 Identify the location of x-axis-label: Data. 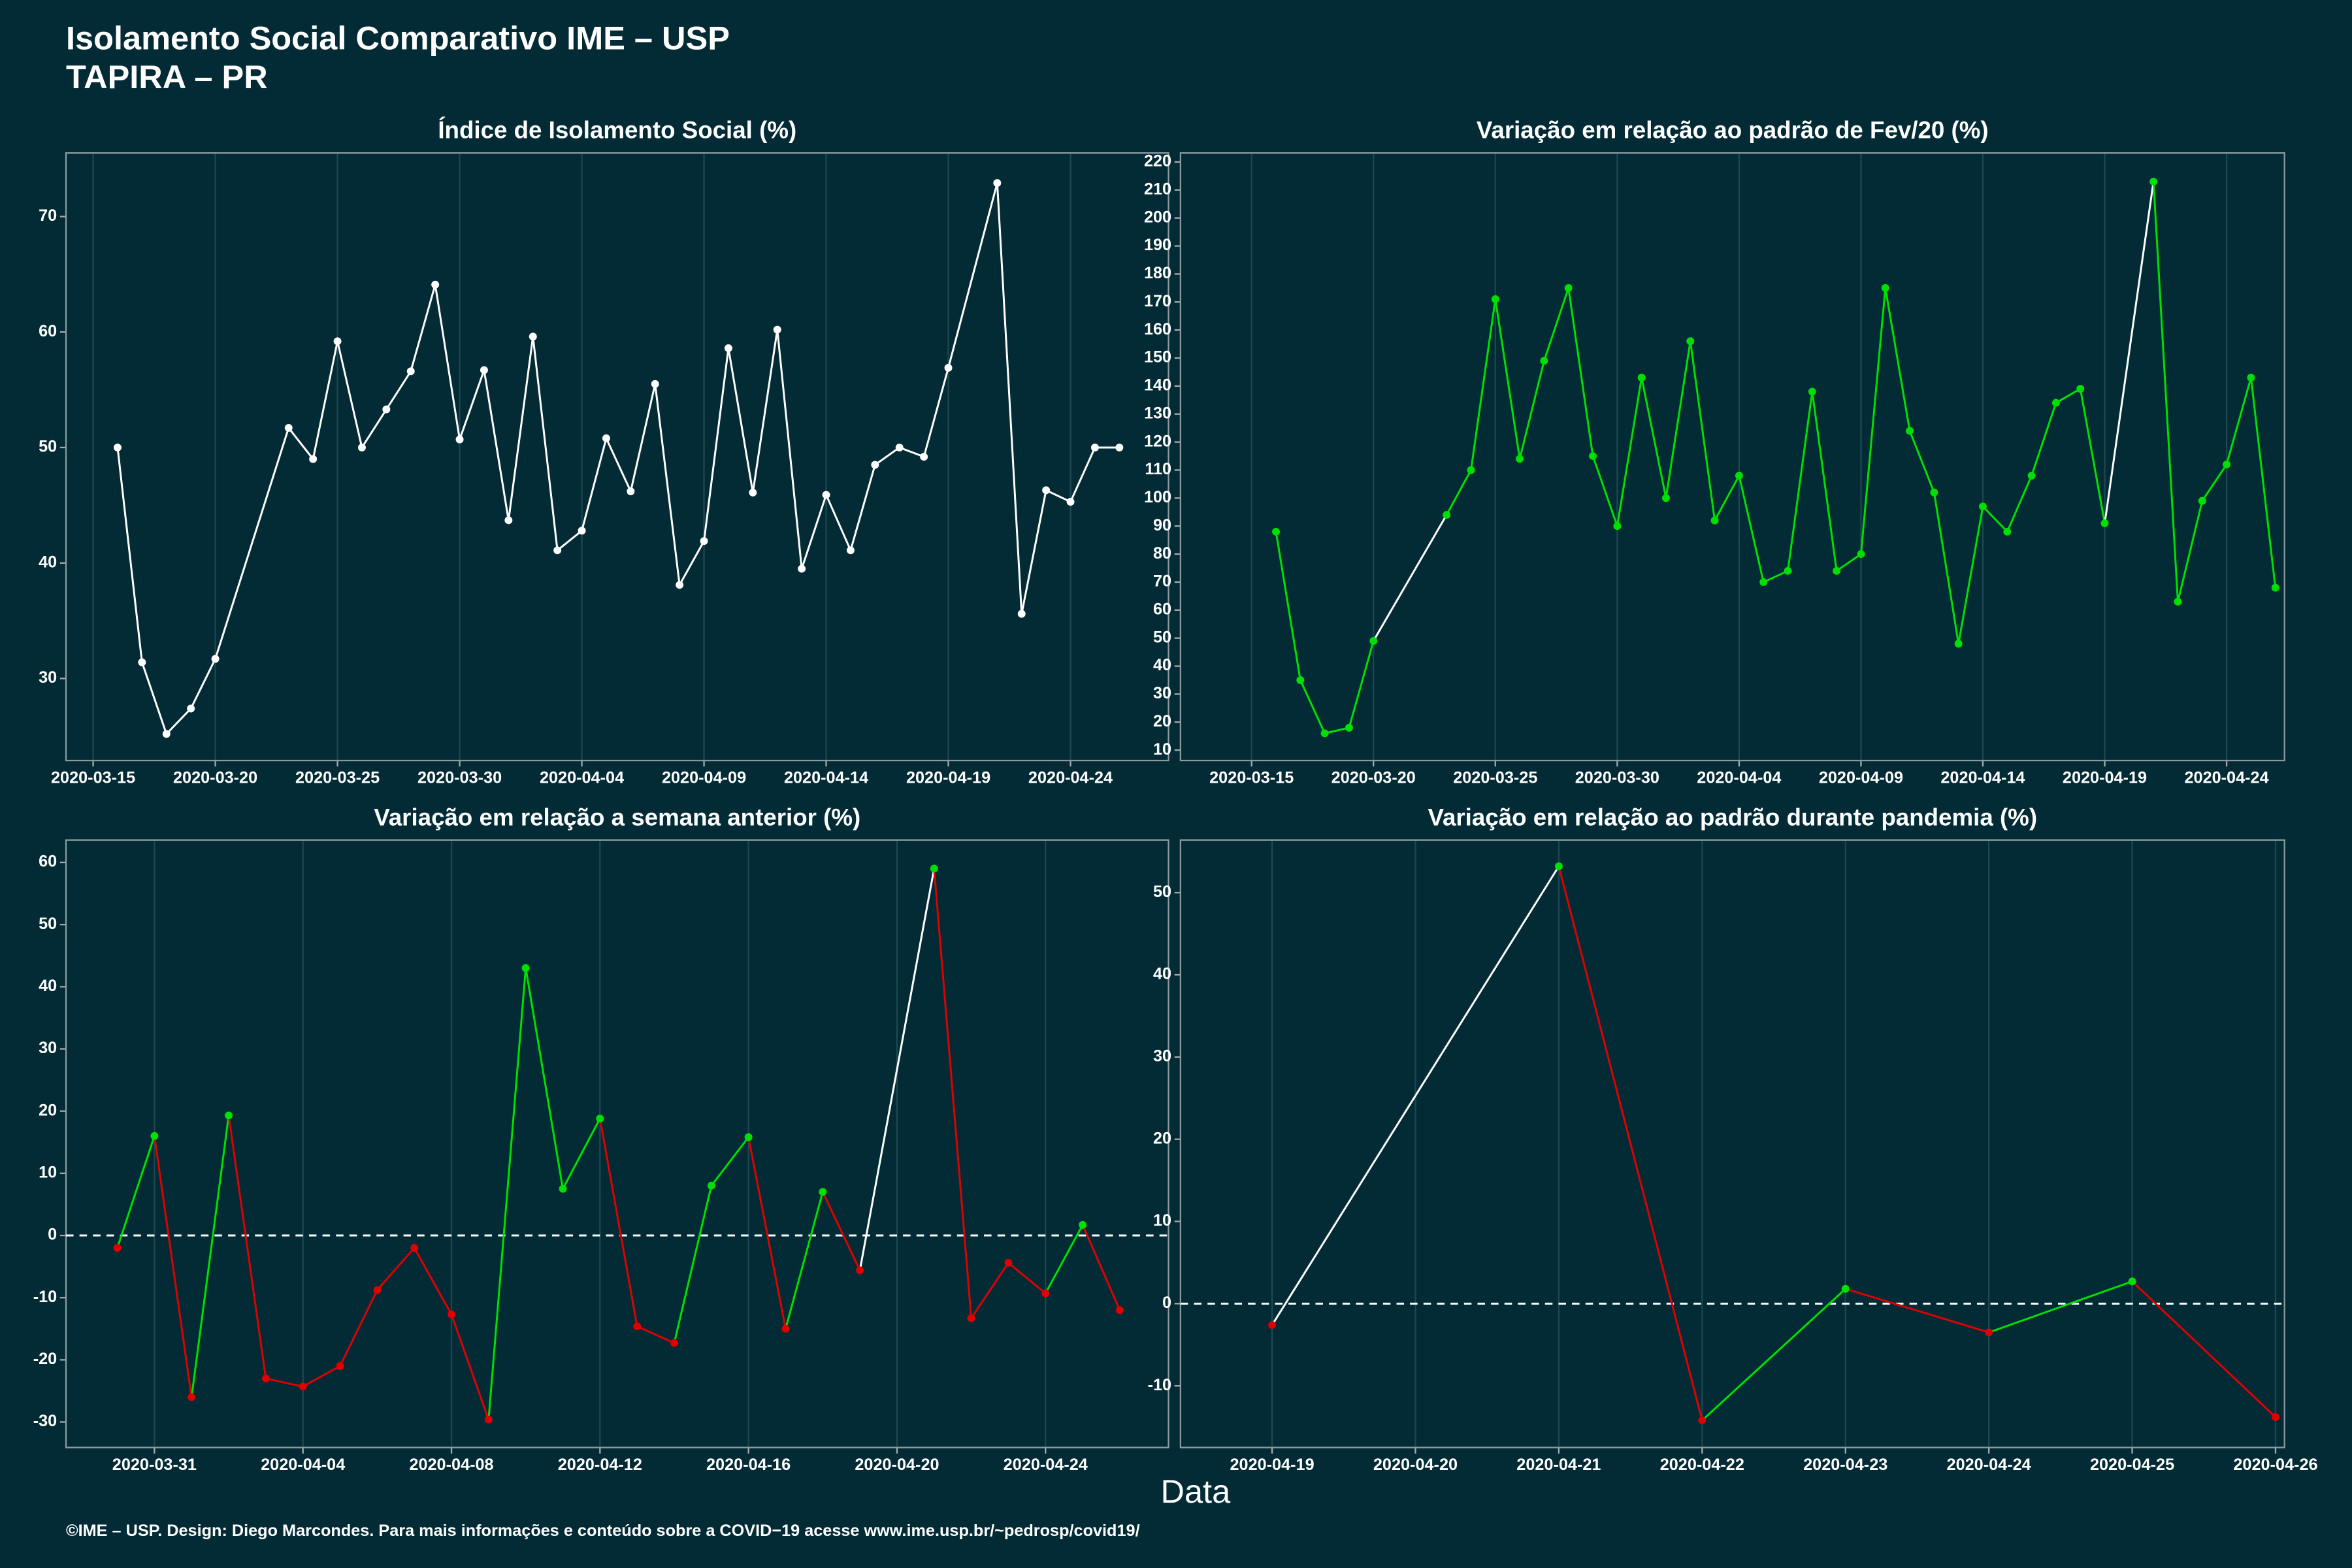
(1196, 1491).